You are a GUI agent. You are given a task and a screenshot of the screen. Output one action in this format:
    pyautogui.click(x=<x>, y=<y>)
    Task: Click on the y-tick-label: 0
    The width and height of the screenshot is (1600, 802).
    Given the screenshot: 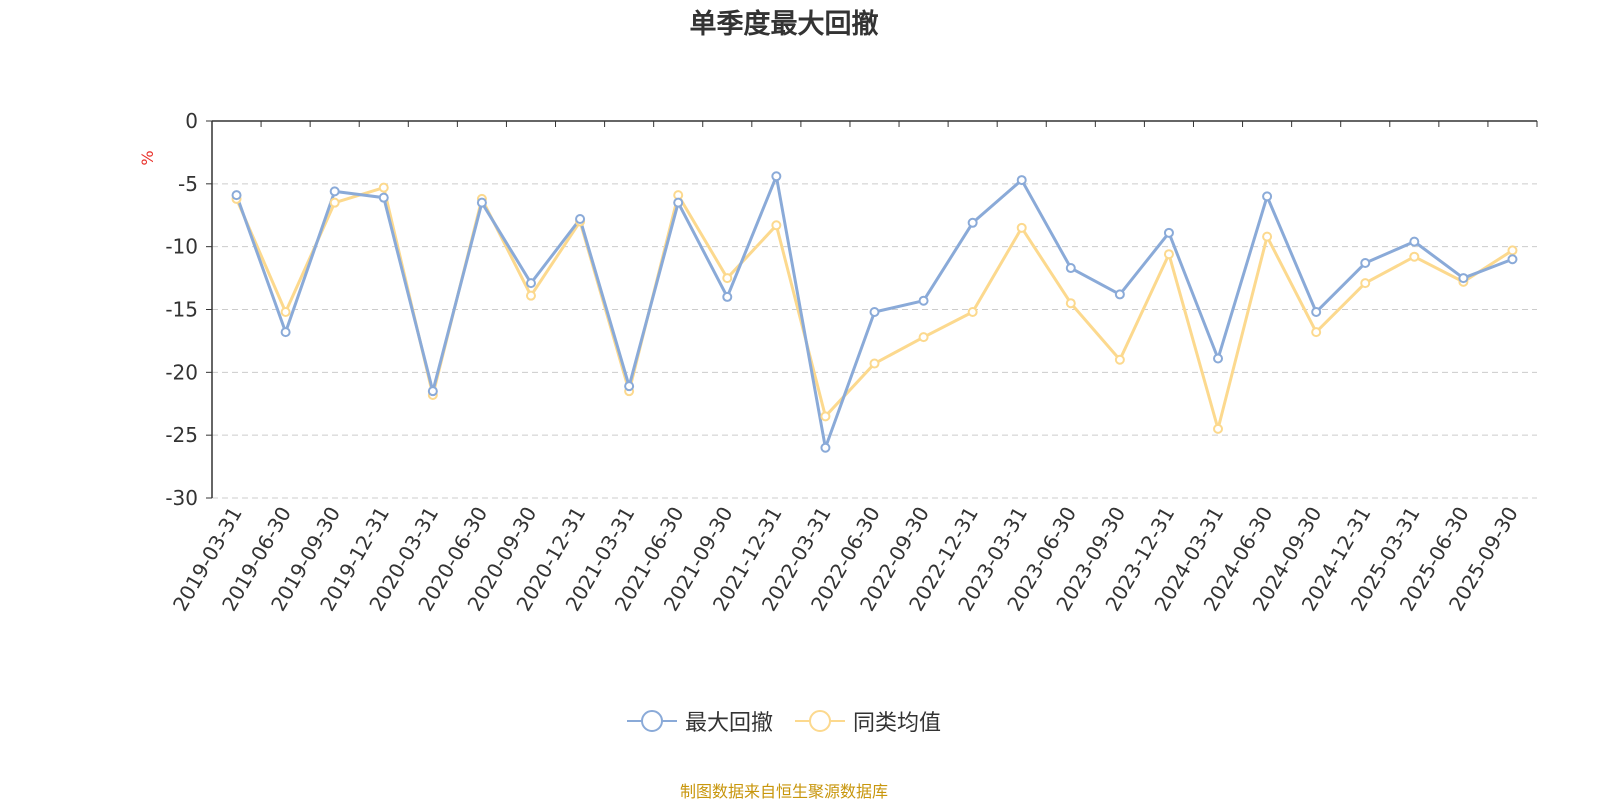 What is the action you would take?
    pyautogui.click(x=191, y=121)
    